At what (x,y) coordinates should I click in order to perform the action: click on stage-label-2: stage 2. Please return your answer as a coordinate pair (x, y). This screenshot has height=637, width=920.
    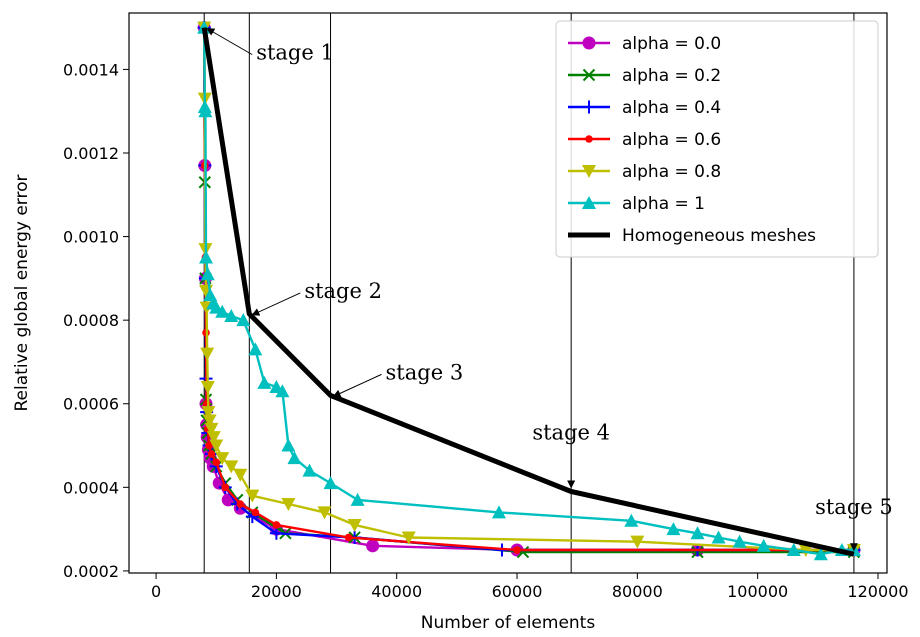
    Looking at the image, I should click on (343, 291).